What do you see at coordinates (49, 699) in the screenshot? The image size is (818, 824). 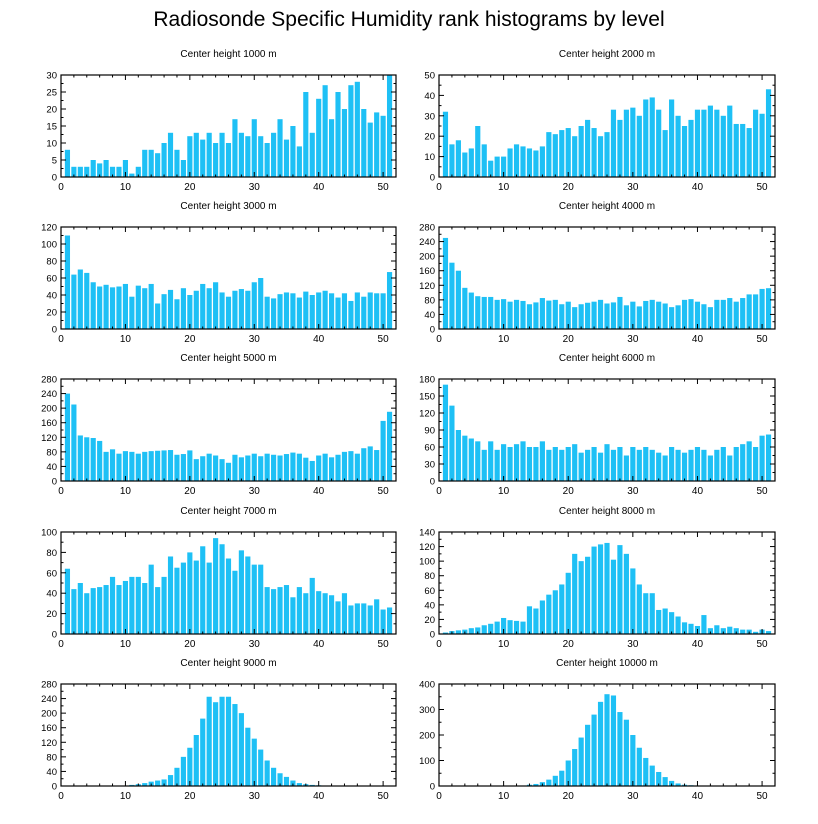 I see `y-tick-label: 240` at bounding box center [49, 699].